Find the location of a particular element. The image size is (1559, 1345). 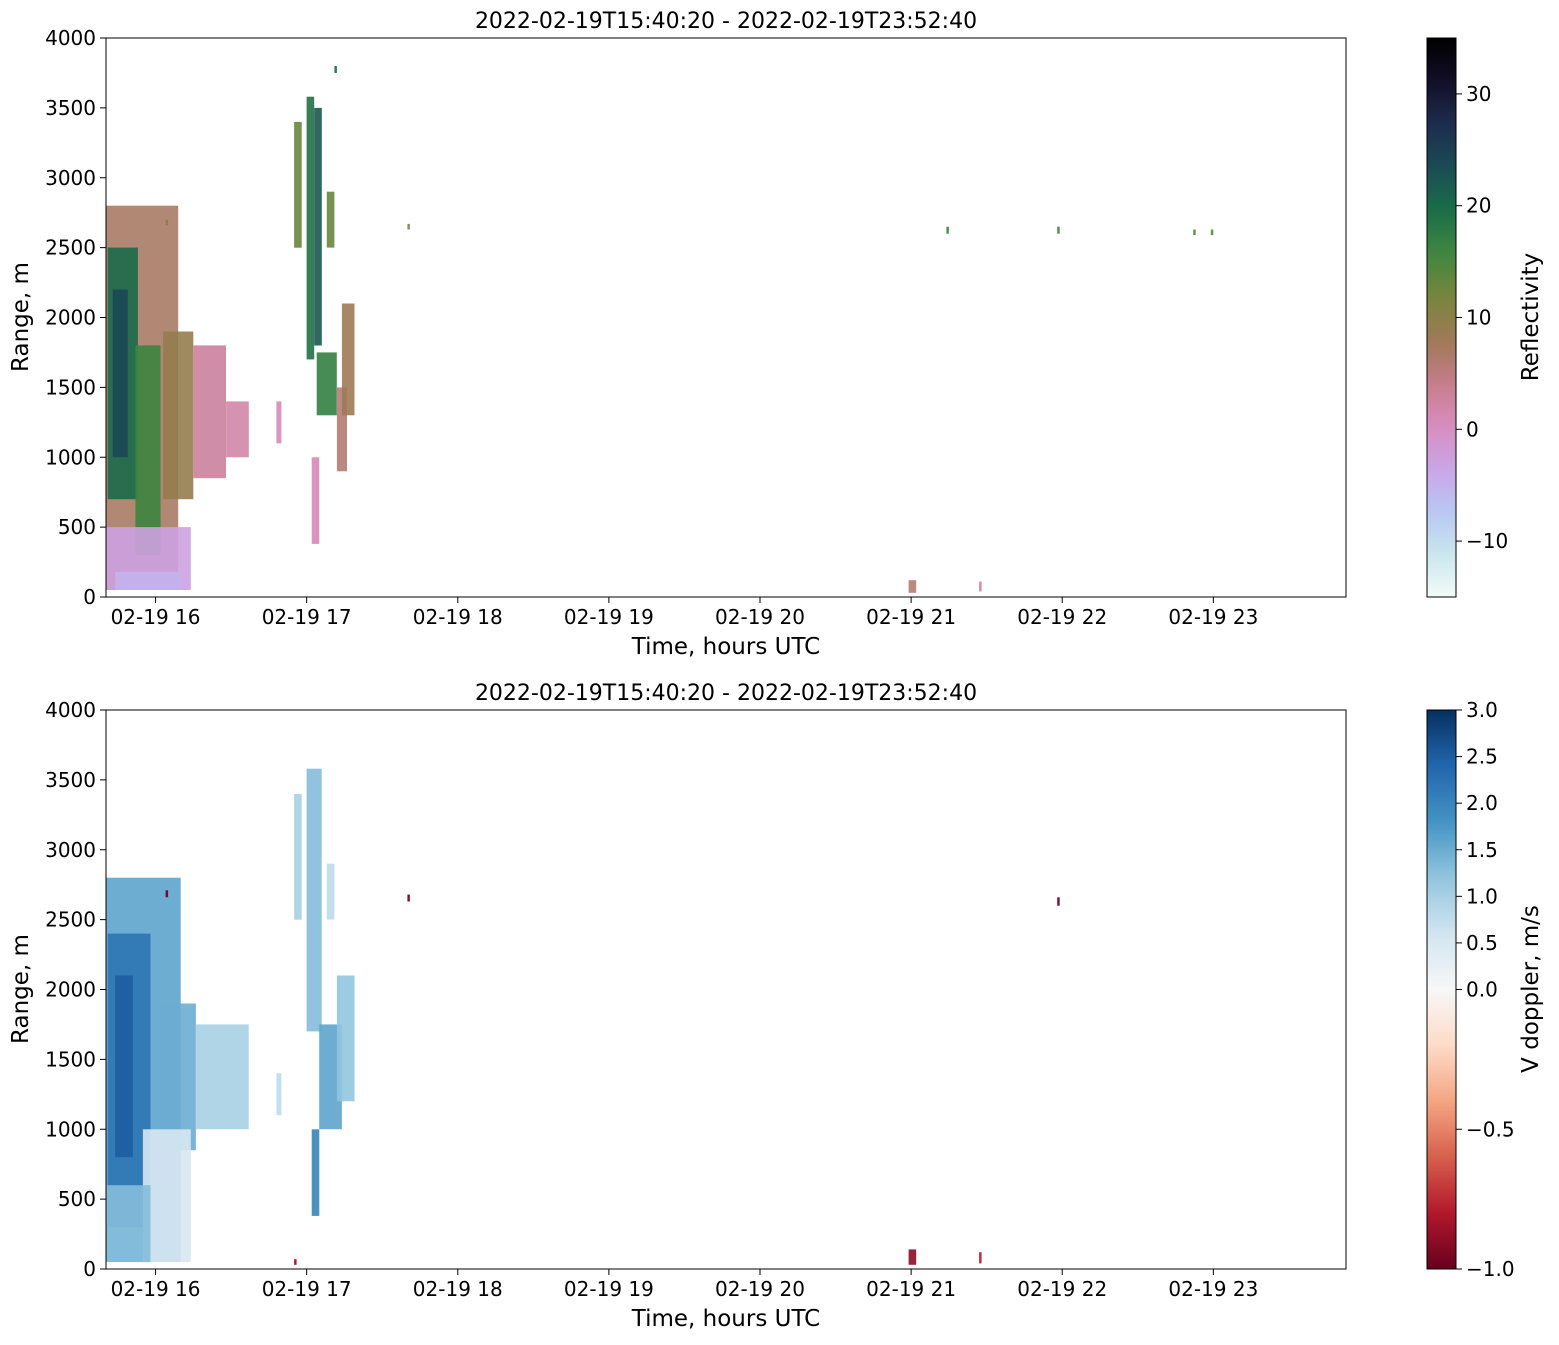

reflectivity-y-tick-label: 3500 is located at coordinates (70, 108).